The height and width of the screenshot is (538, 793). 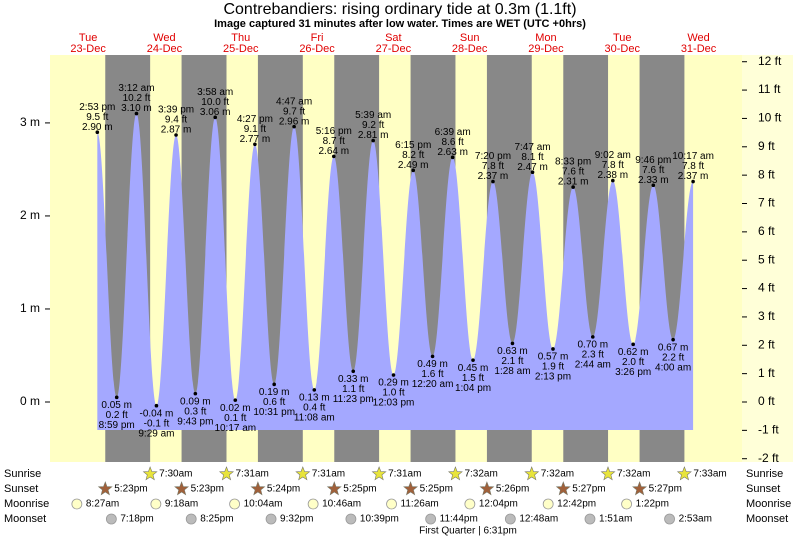 I want to click on tide-time: 4:27 pm, so click(x=255, y=119).